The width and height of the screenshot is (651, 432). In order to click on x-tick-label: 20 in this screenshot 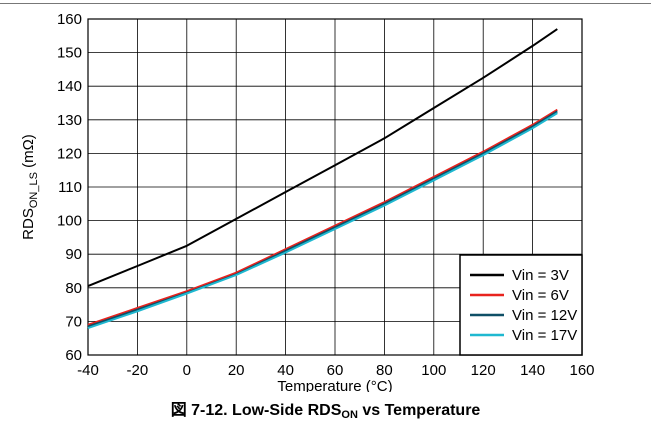, I will do `click(236, 370)`.